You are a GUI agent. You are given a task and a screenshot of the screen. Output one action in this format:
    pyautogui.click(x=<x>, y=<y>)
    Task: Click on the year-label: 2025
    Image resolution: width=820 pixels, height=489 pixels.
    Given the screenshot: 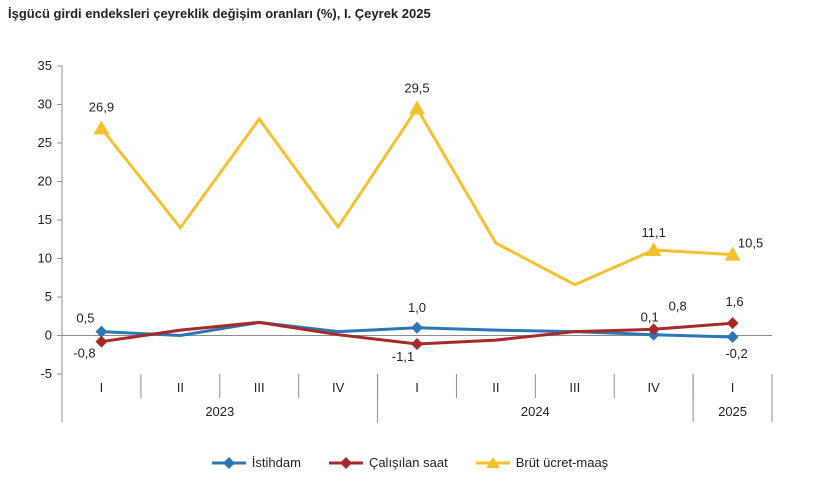 What is the action you would take?
    pyautogui.click(x=732, y=411)
    